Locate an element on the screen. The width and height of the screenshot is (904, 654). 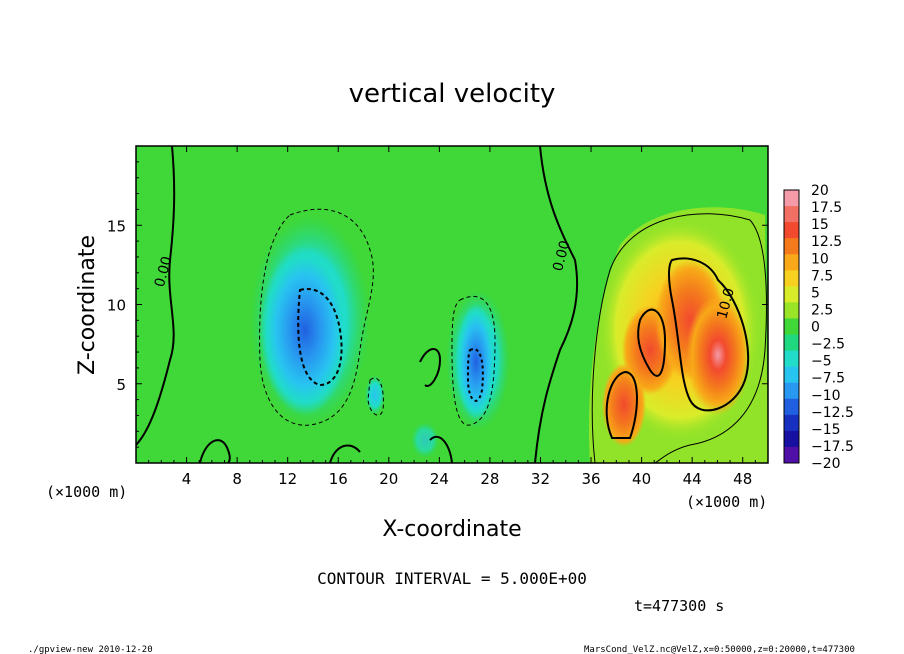
colorbar-label: −7.5 is located at coordinates (828, 379).